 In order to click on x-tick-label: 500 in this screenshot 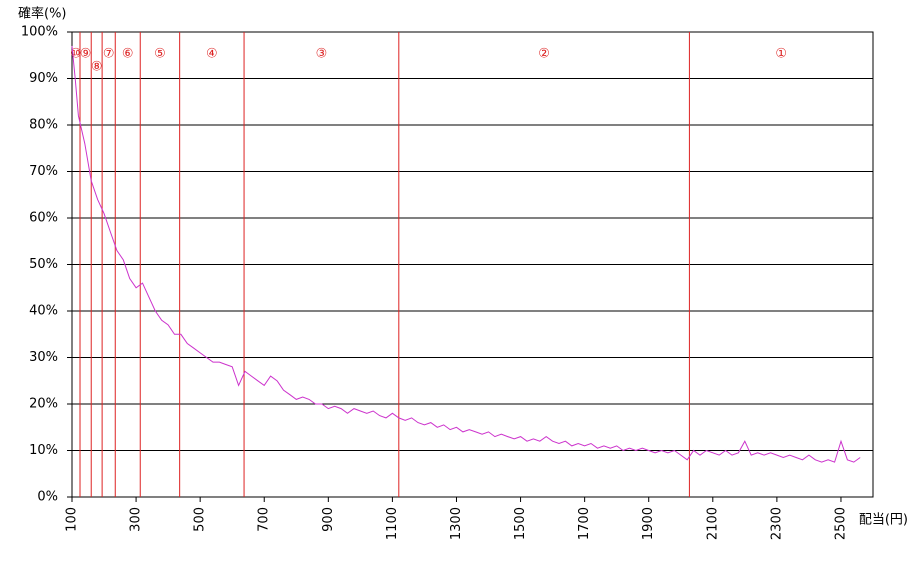, I will do `click(200, 519)`.